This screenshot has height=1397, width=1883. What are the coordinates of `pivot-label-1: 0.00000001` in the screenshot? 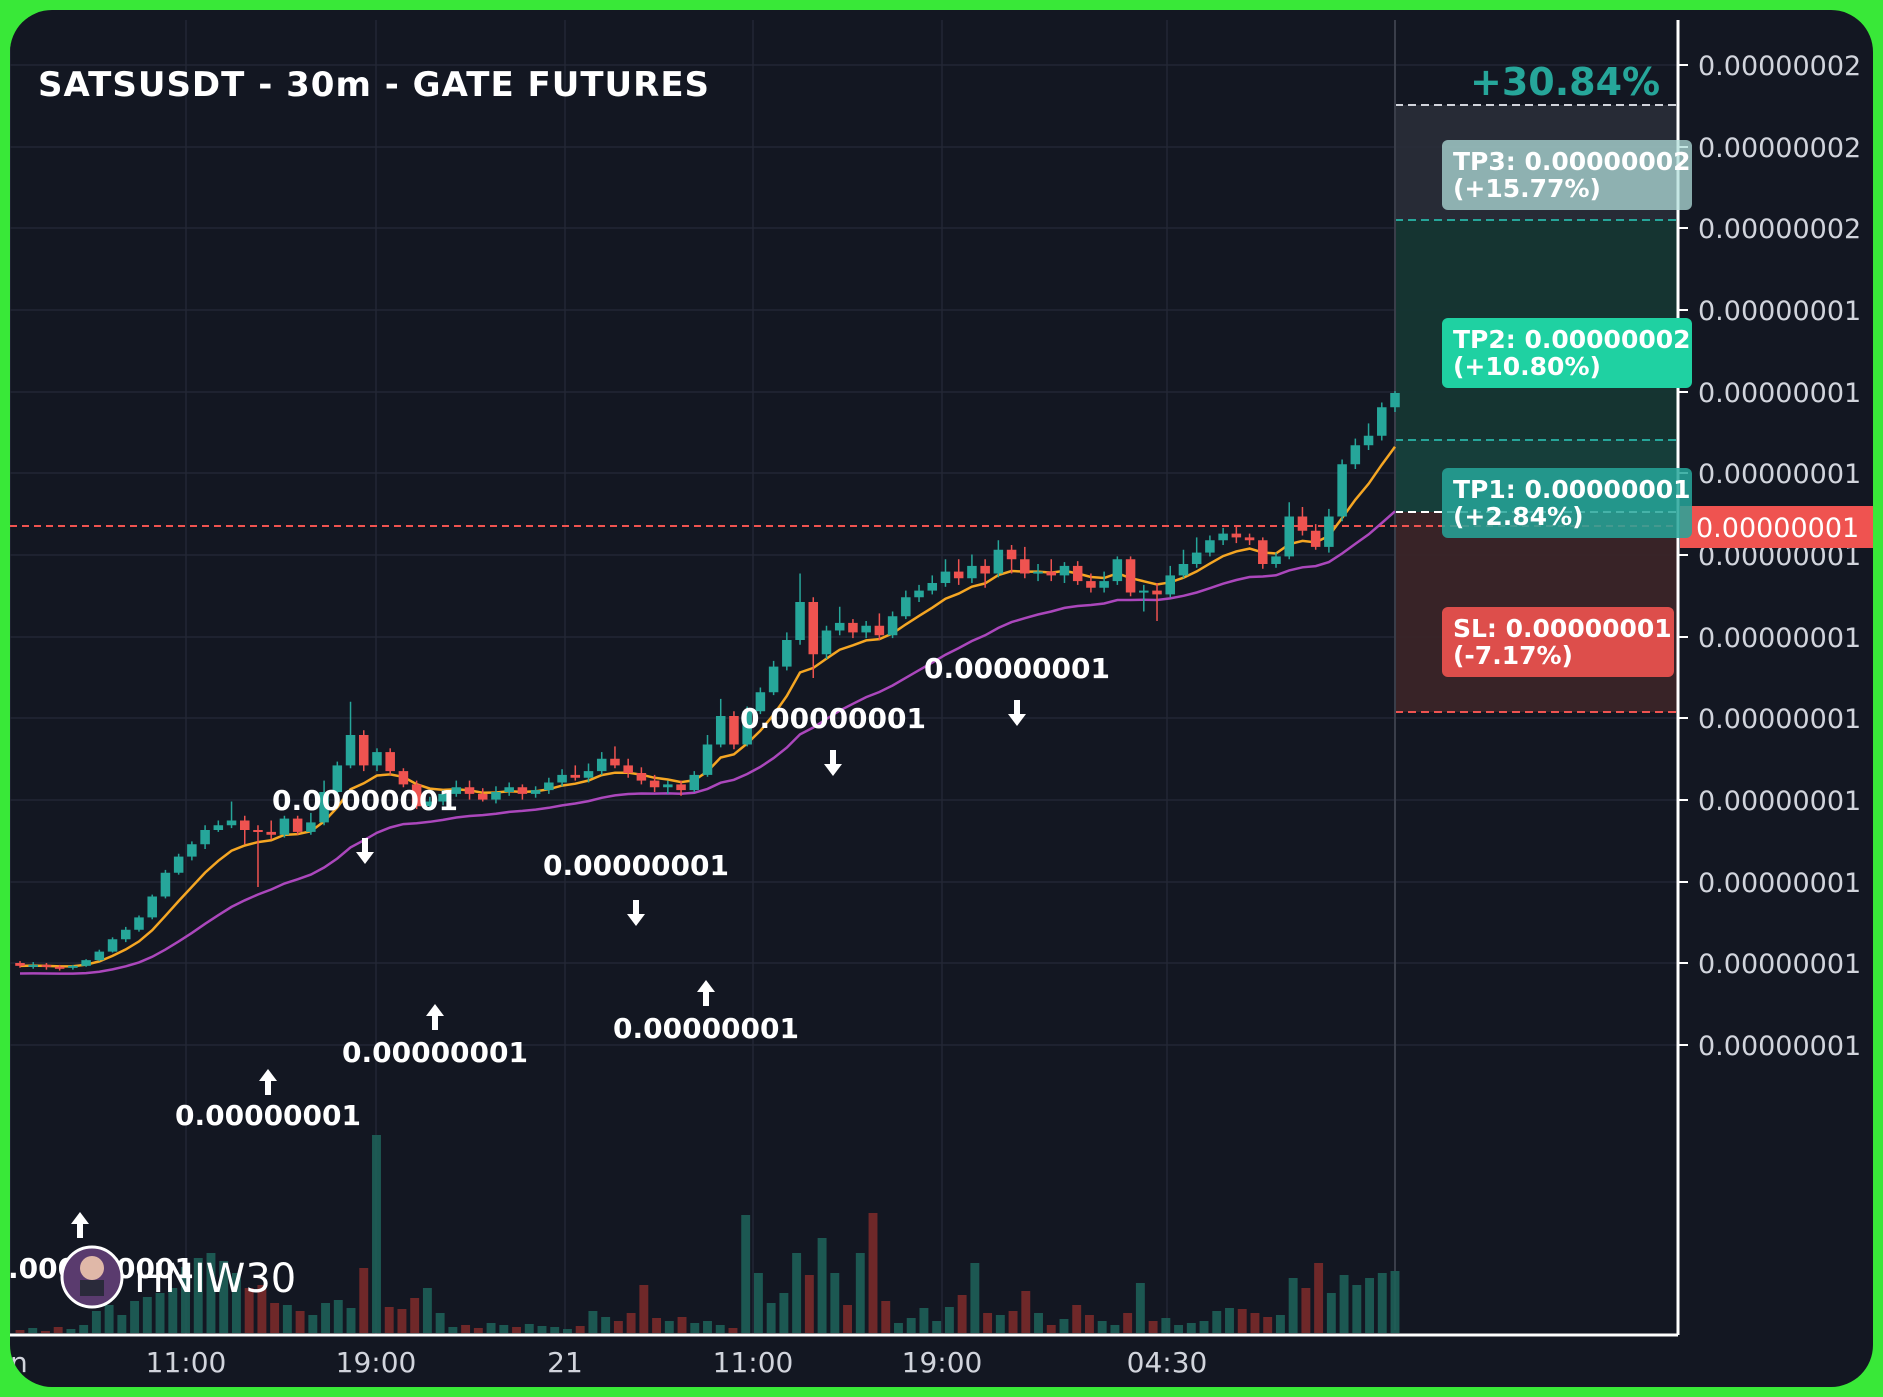 It's located at (268, 1115).